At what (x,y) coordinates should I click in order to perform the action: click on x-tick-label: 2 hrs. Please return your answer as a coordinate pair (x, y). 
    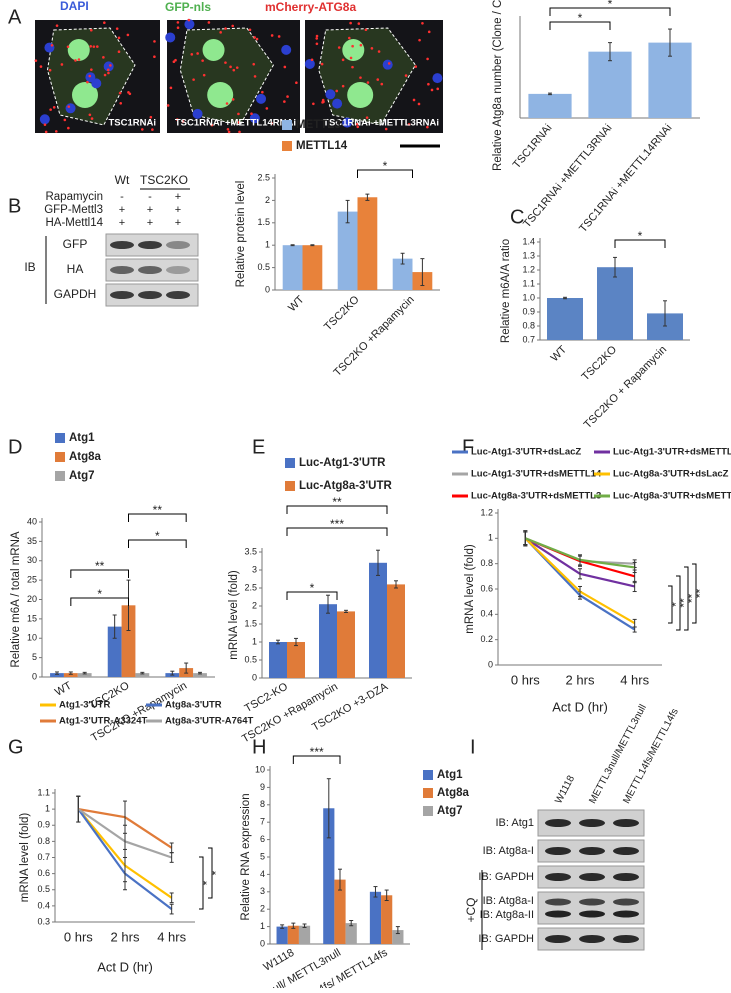
    Looking at the image, I should click on (125, 936).